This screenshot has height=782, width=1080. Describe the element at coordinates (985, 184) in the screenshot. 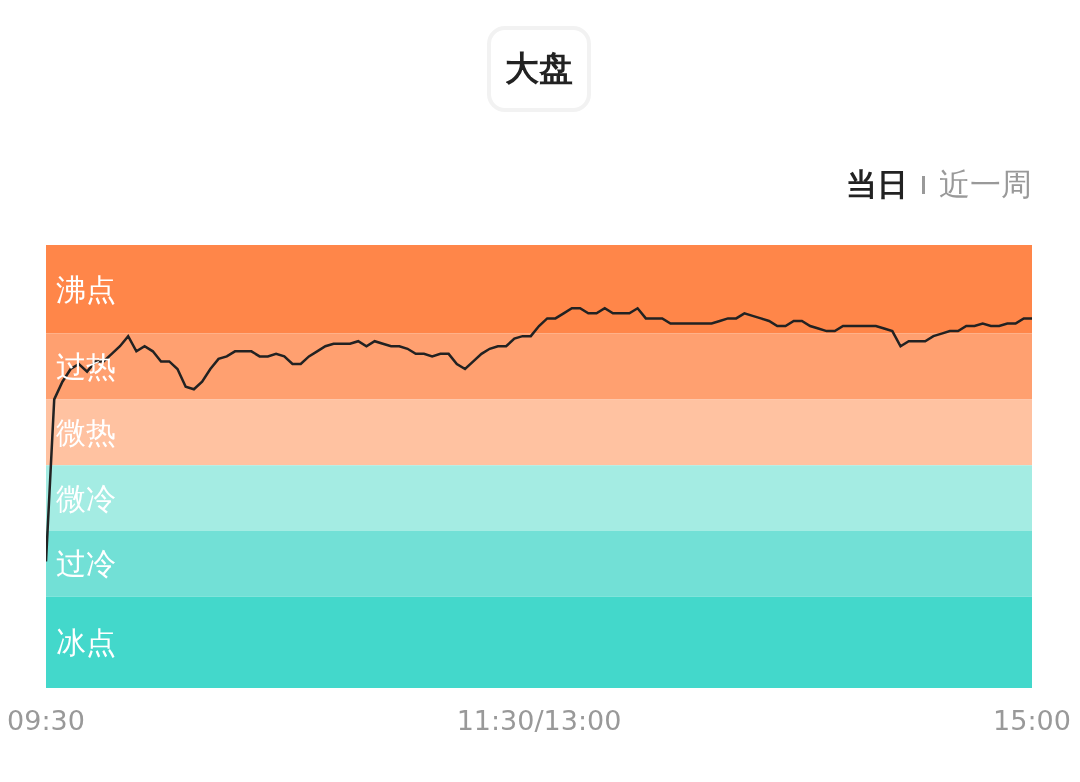

I see `text: 近一周` at that location.